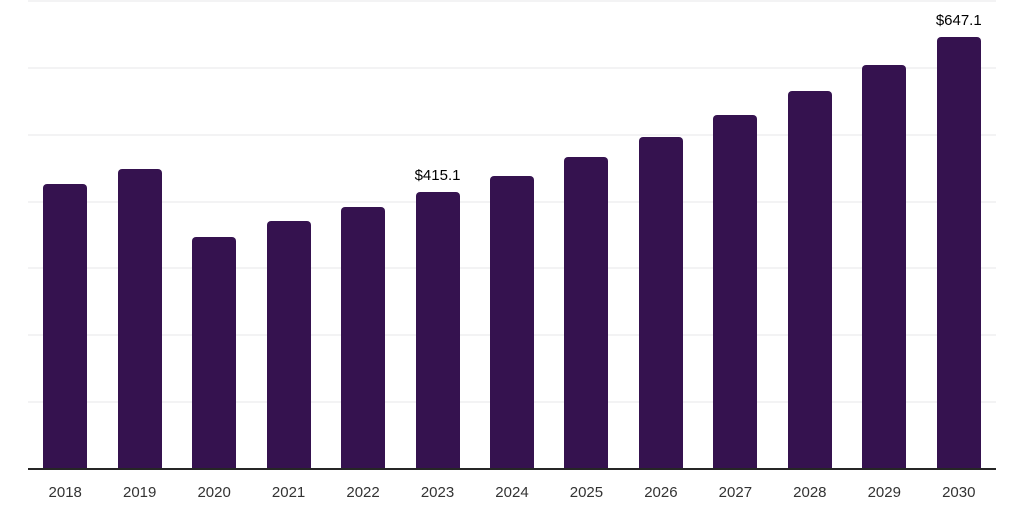 The image size is (1024, 512). I want to click on x-tick-2025: 2025, so click(586, 492).